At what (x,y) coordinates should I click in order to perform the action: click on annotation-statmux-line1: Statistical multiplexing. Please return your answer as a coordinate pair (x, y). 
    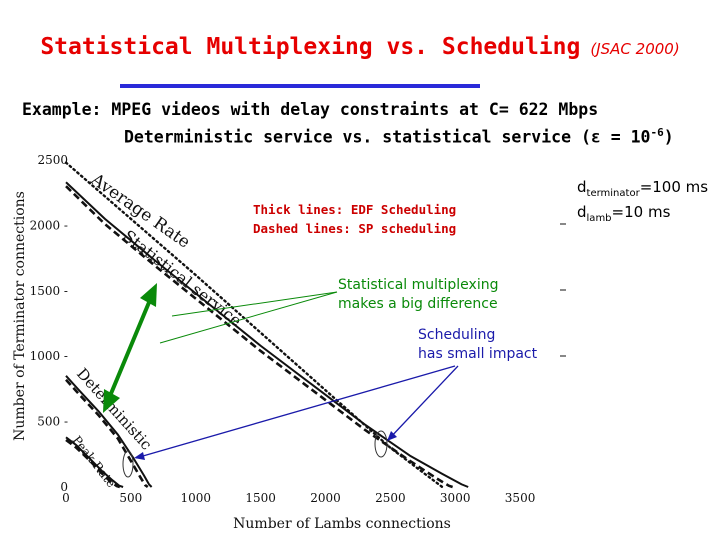
    Looking at the image, I should click on (418, 285).